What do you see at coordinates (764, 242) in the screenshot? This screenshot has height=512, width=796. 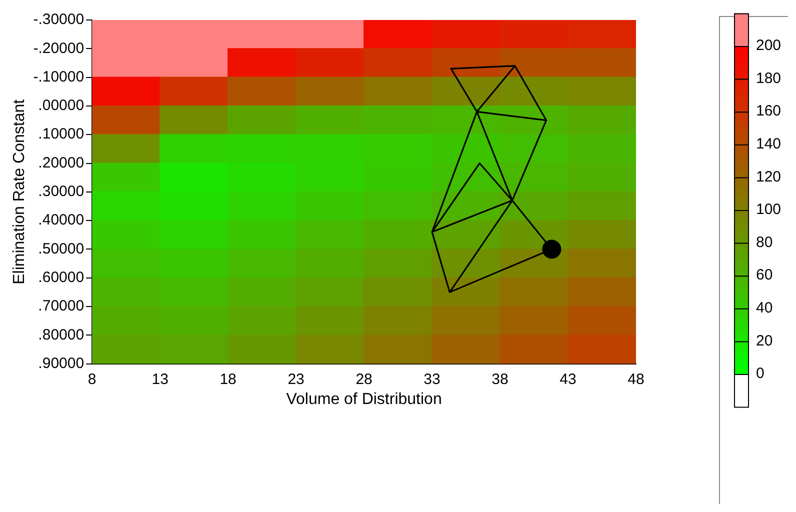 I see `color-bar-label: 80` at bounding box center [764, 242].